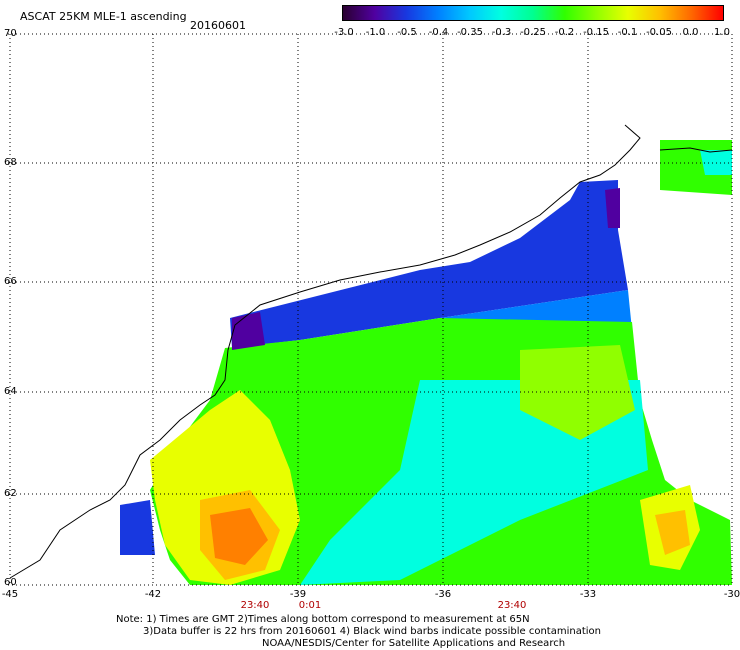  I want to click on colorbar-label: 0.0, so click(690, 32).